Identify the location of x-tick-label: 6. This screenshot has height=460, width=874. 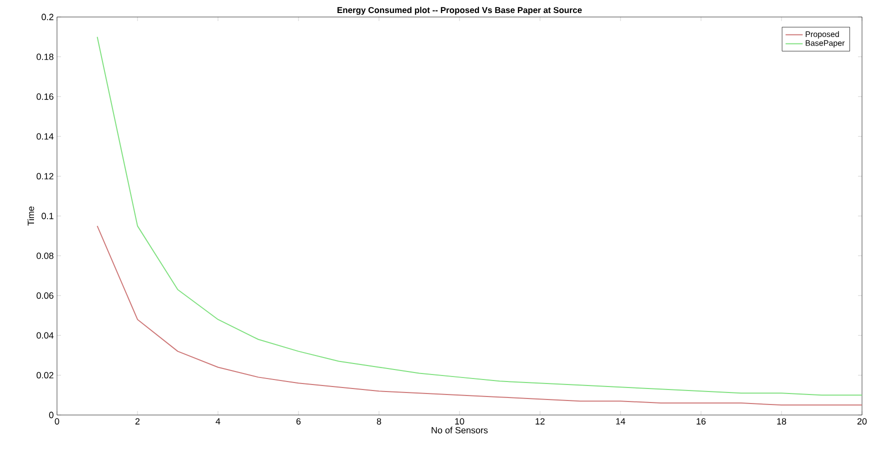
(298, 421).